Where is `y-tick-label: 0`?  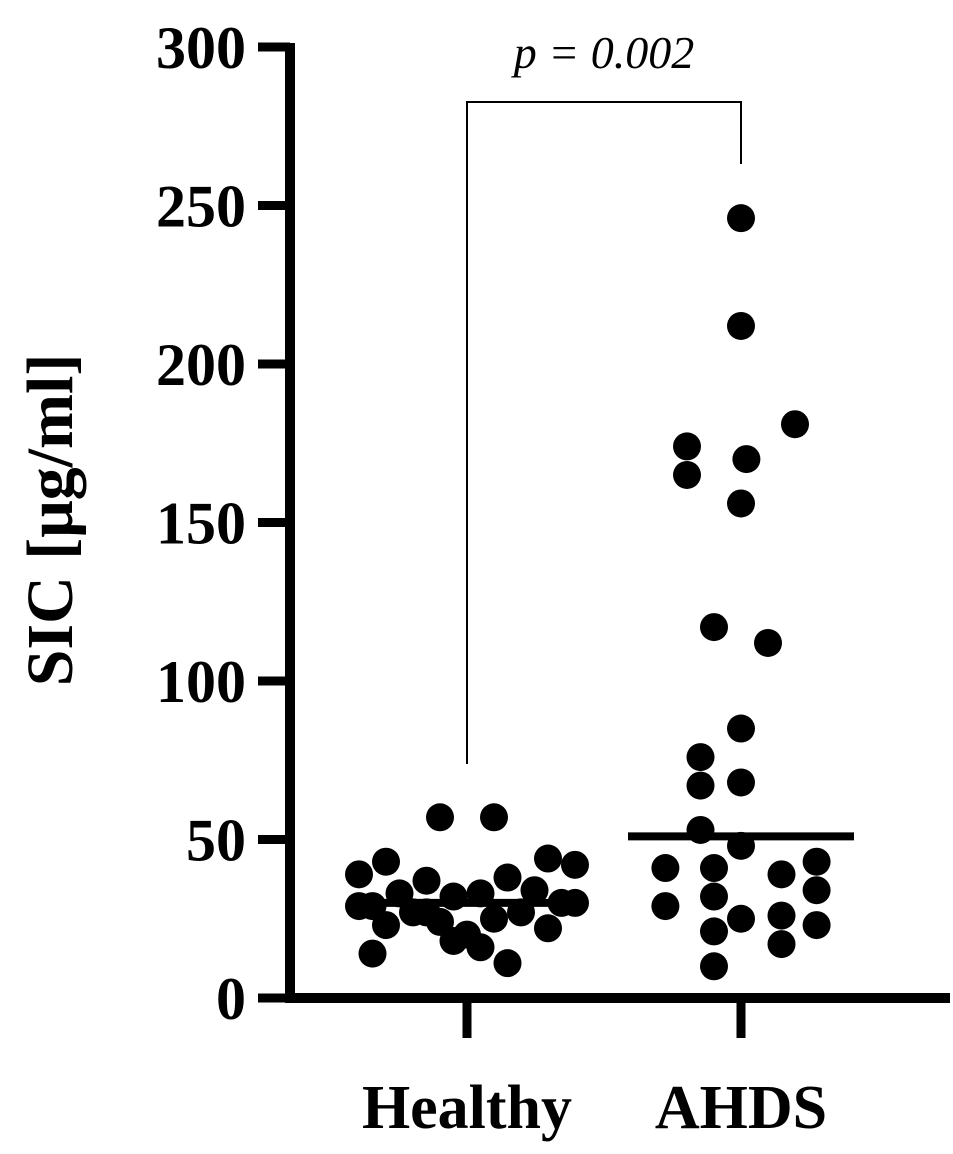
y-tick-label: 0 is located at coordinates (231, 999).